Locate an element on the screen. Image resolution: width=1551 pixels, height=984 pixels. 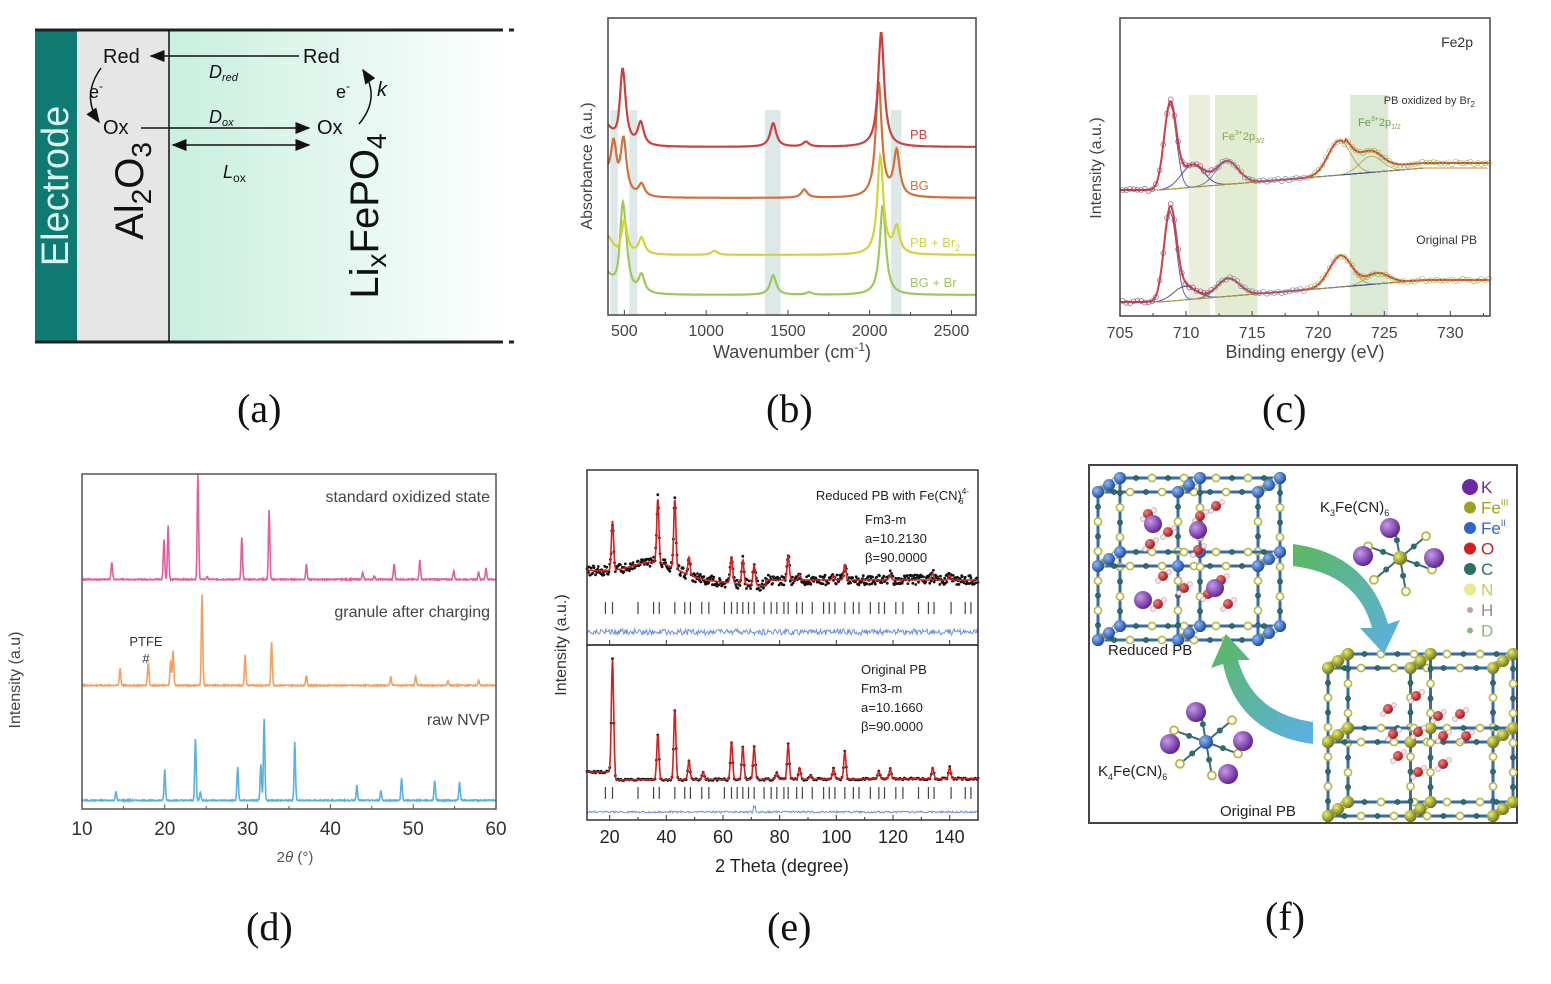
fit-envelope is located at coordinates (1304, 145).